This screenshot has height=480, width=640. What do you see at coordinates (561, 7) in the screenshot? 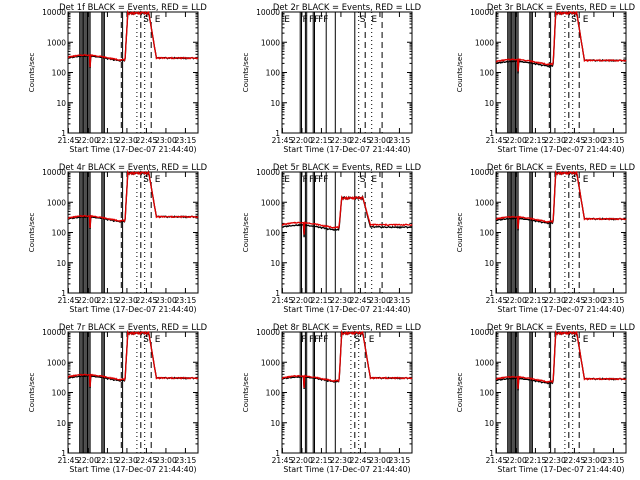
I see `panel-title: Det 3r BLACK = Events, RED = LLD` at bounding box center [561, 7].